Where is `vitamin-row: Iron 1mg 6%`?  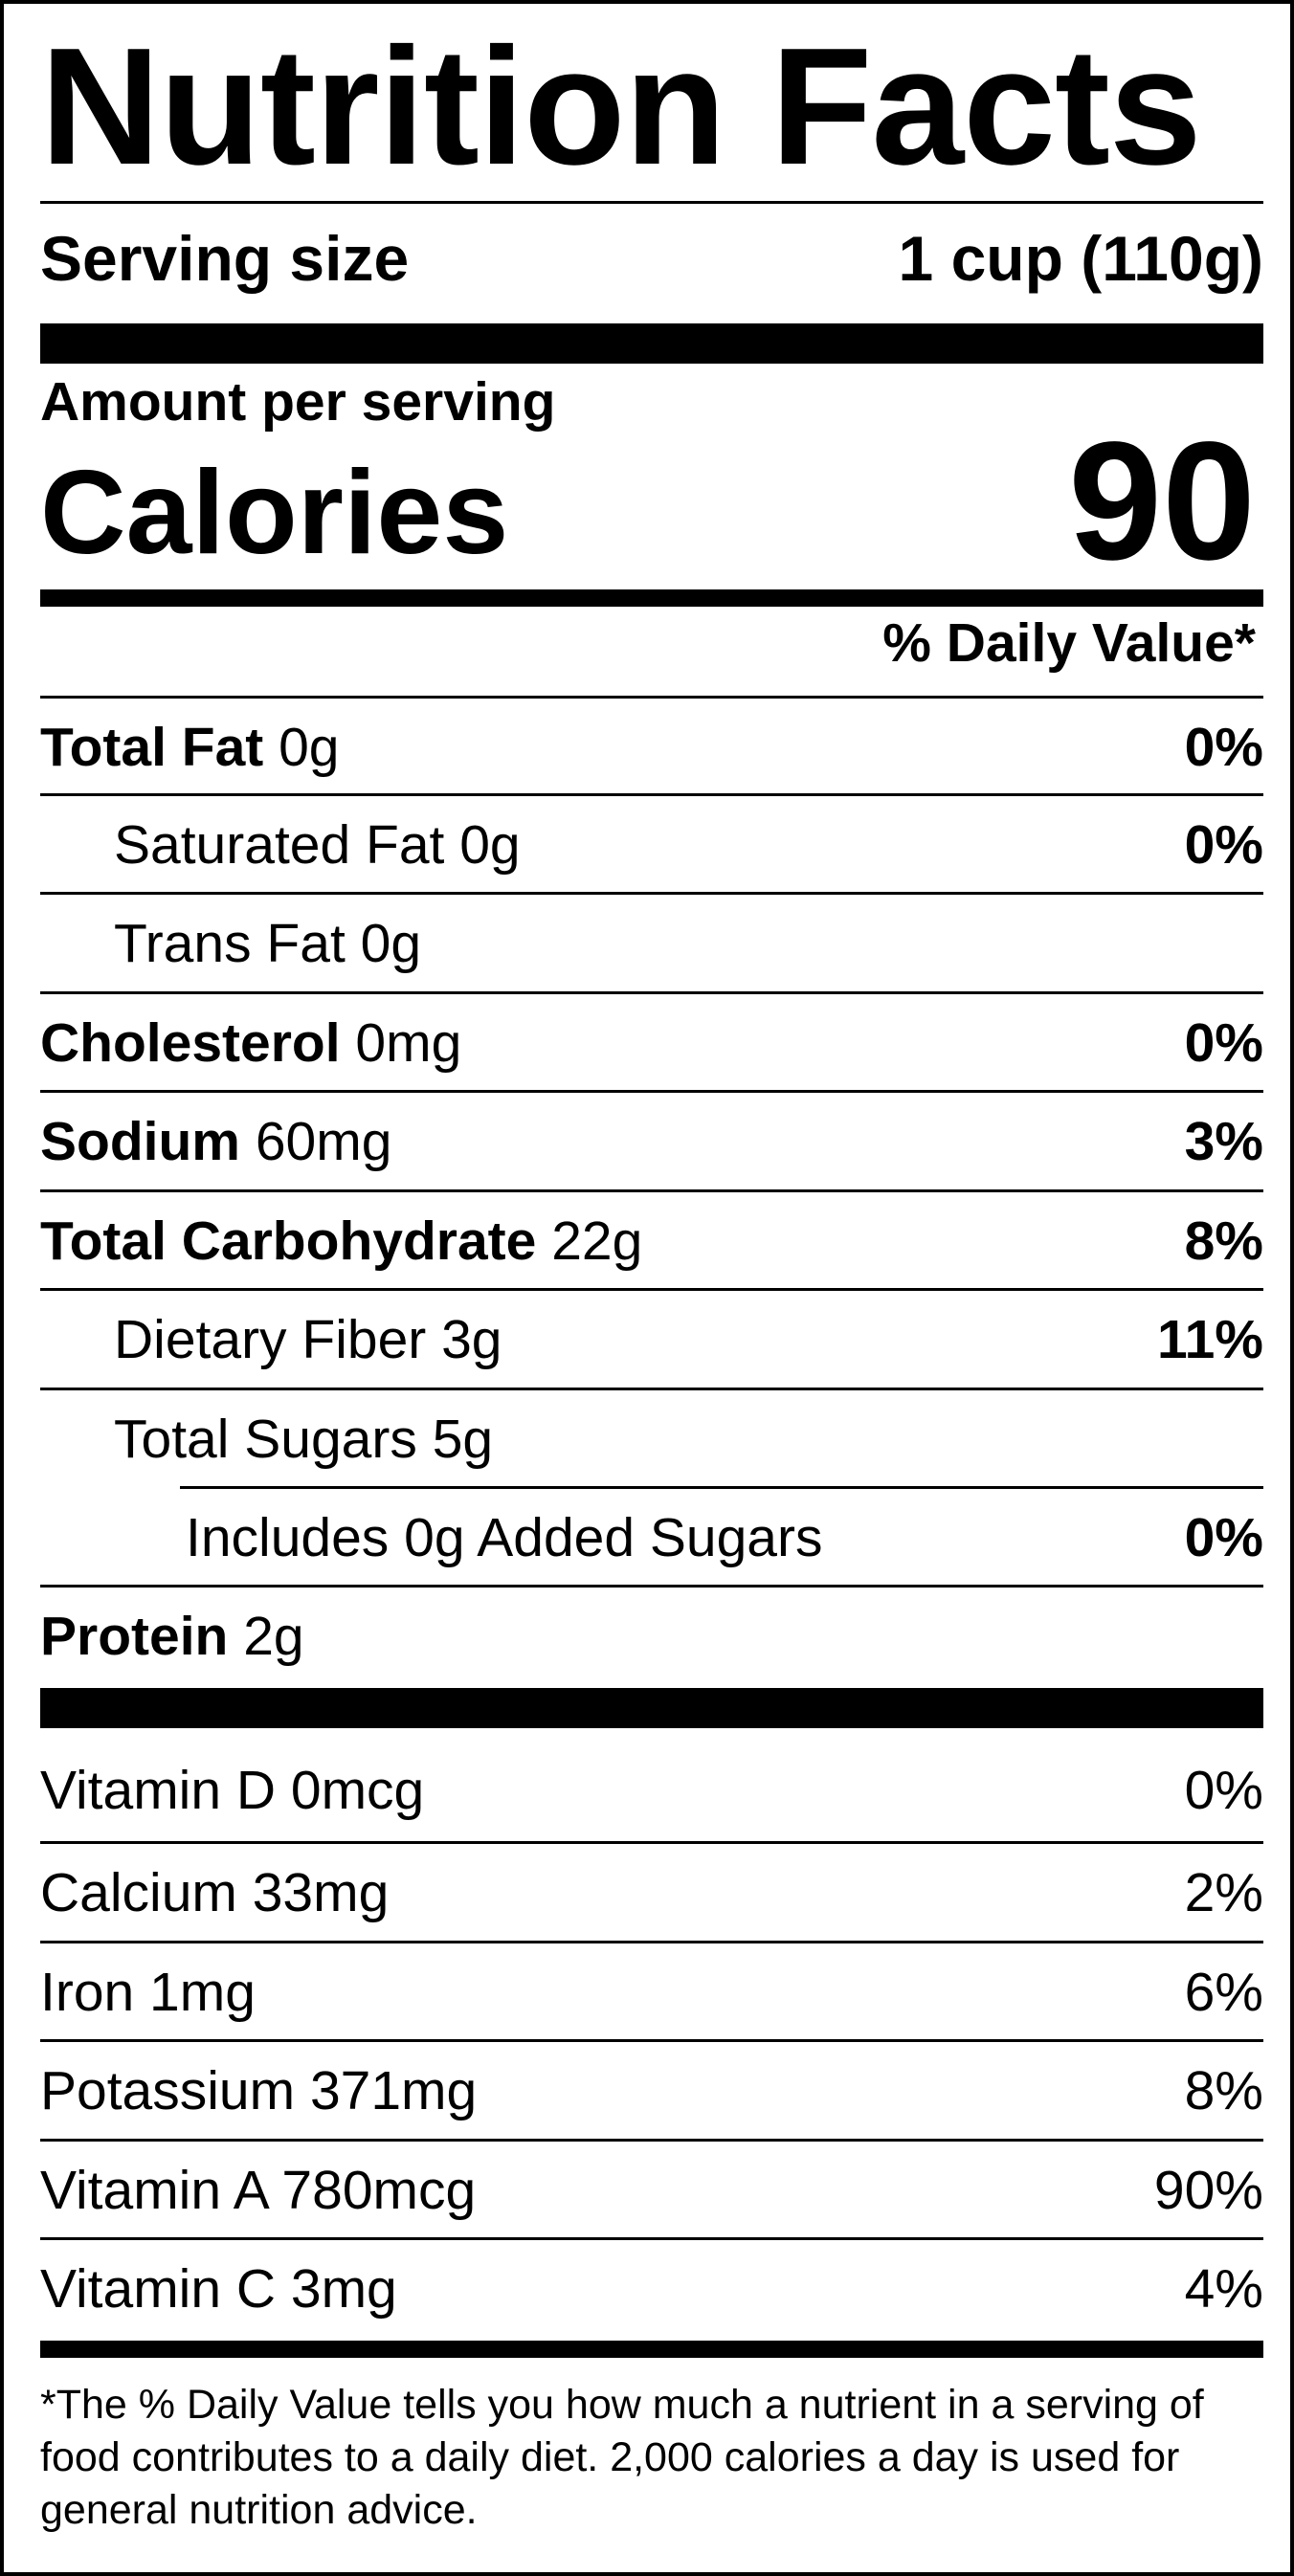 vitamin-row: Iron 1mg 6% is located at coordinates (651, 1992).